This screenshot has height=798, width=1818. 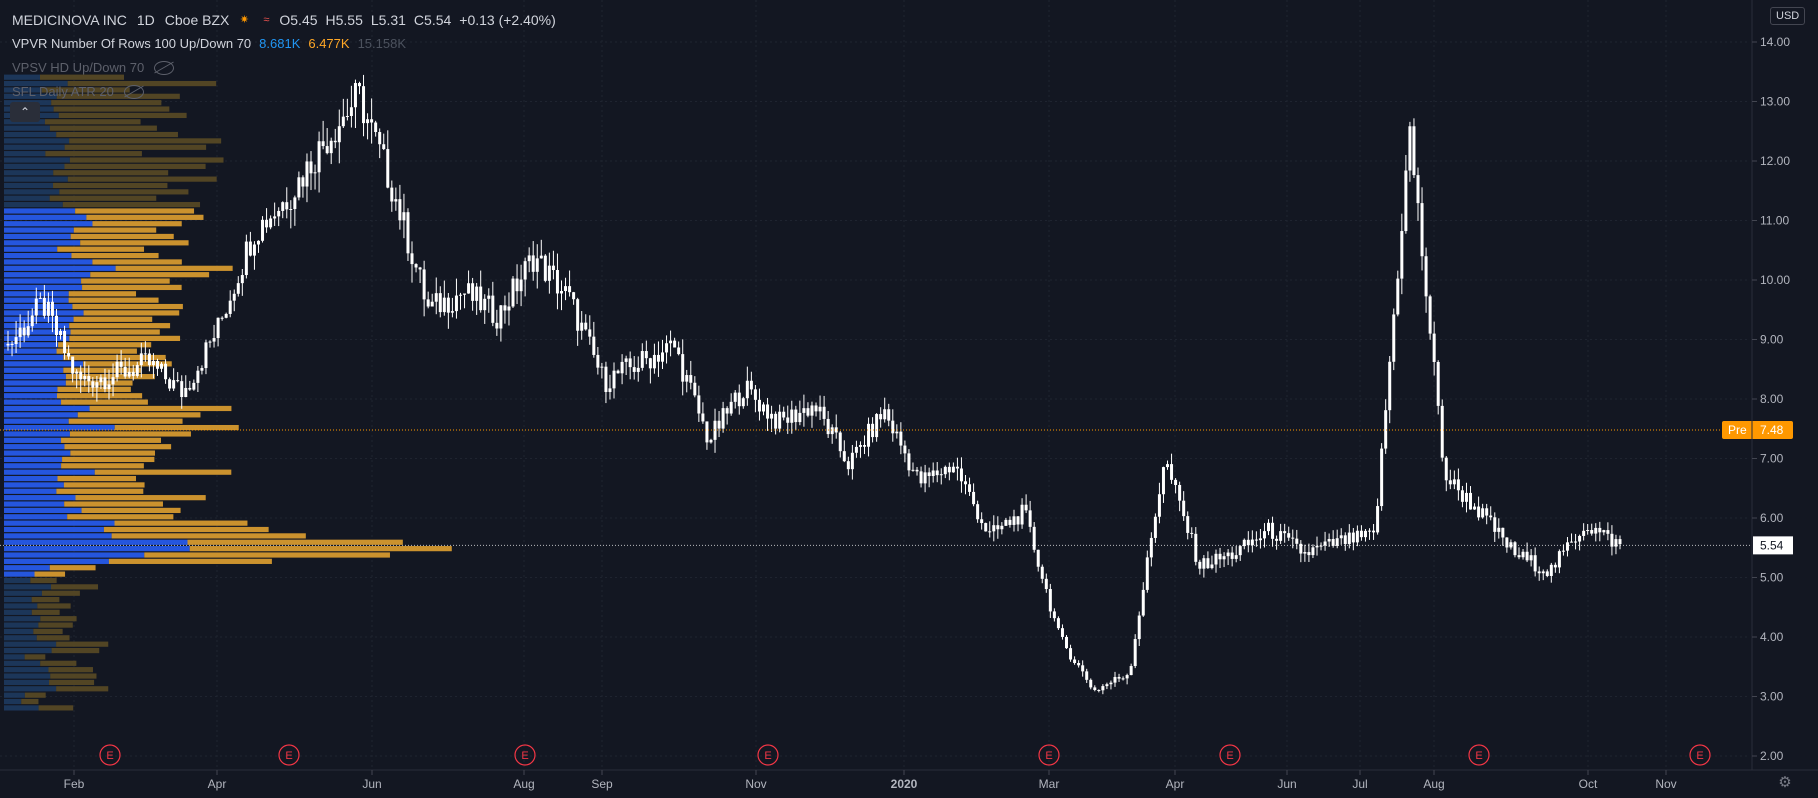 What do you see at coordinates (288, 68) in the screenshot?
I see `vpsv-row: VPSV HD Up/Down 70` at bounding box center [288, 68].